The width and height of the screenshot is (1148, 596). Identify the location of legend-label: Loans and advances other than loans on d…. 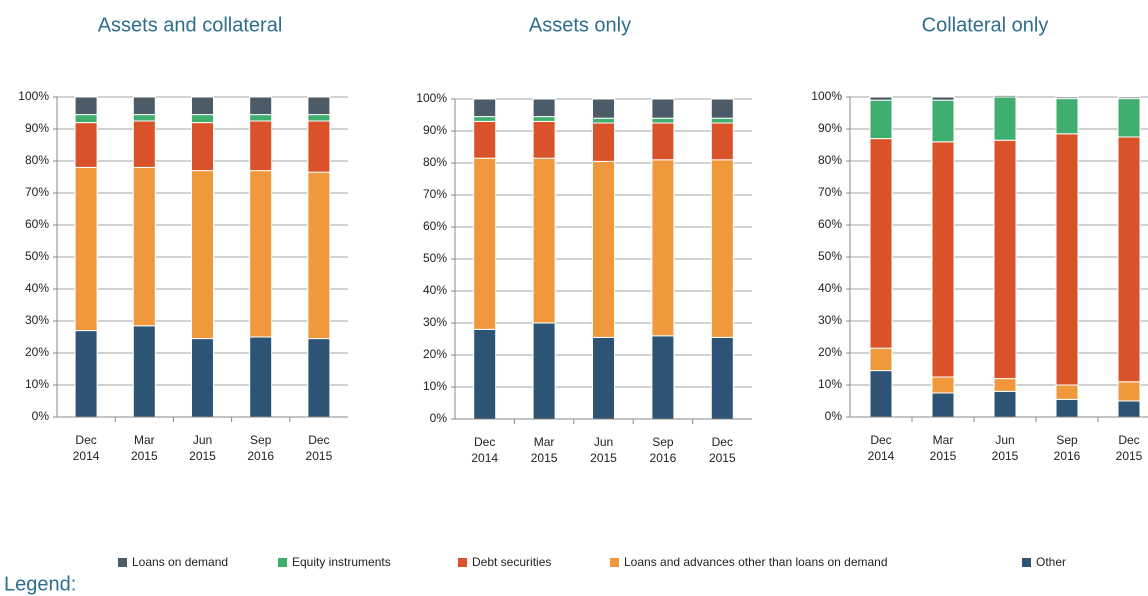
(756, 562).